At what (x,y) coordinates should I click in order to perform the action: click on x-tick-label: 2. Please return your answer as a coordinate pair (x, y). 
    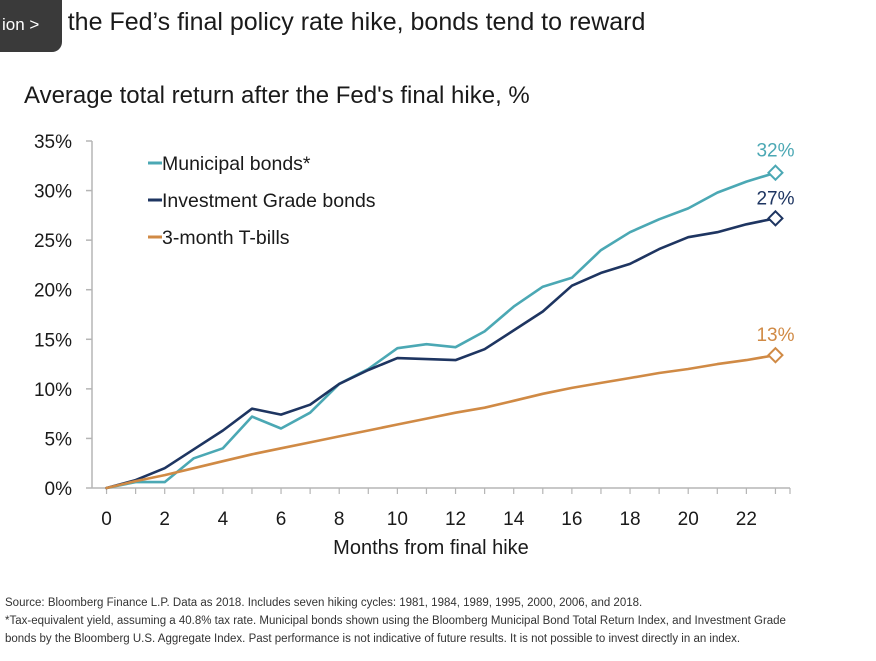
    Looking at the image, I should click on (164, 519).